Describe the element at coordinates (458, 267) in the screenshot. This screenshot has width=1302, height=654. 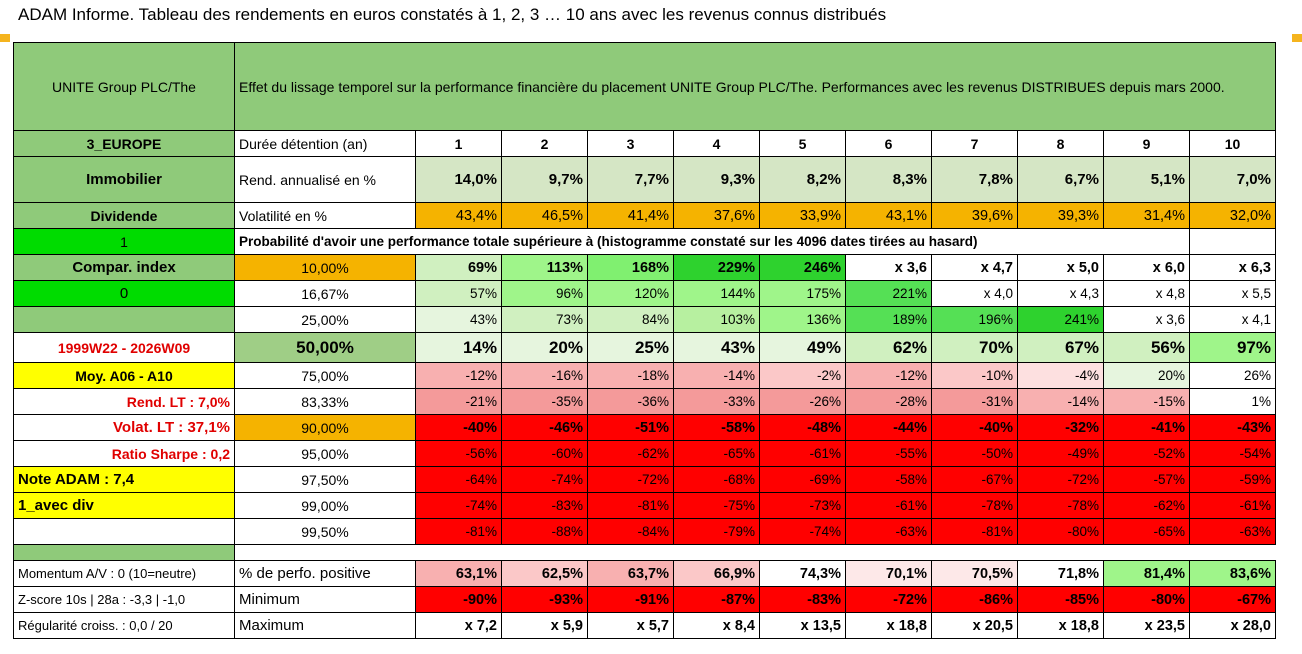
I see `quantile-value: 69%` at that location.